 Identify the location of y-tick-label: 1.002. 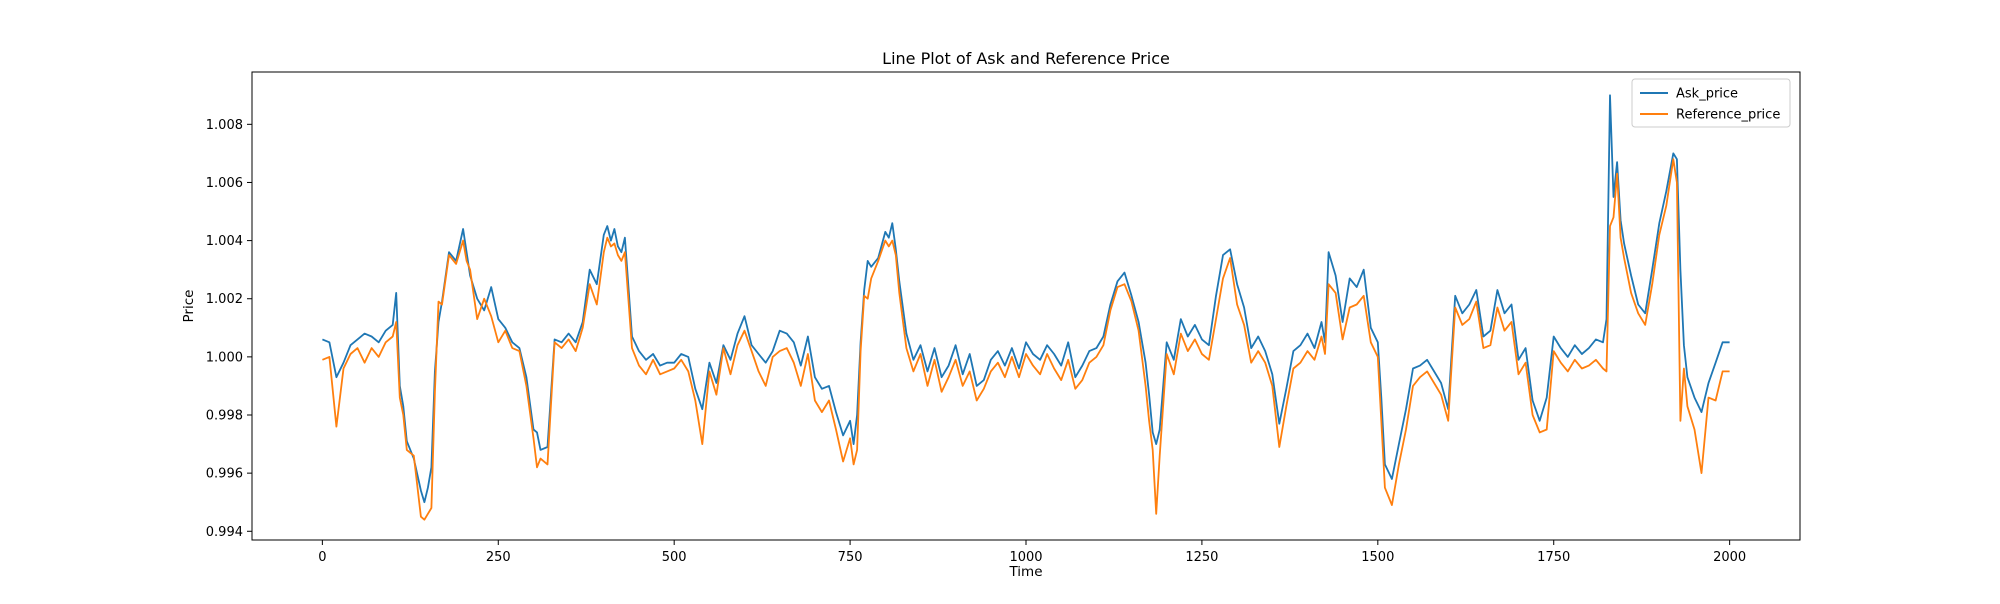
(224, 299).